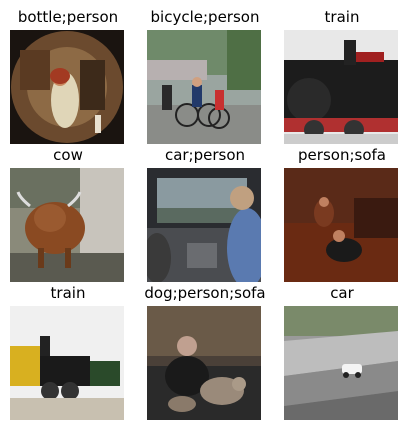 Image resolution: width=406 pixels, height=427 pixels. I want to click on cell-label: car, so click(342, 293).